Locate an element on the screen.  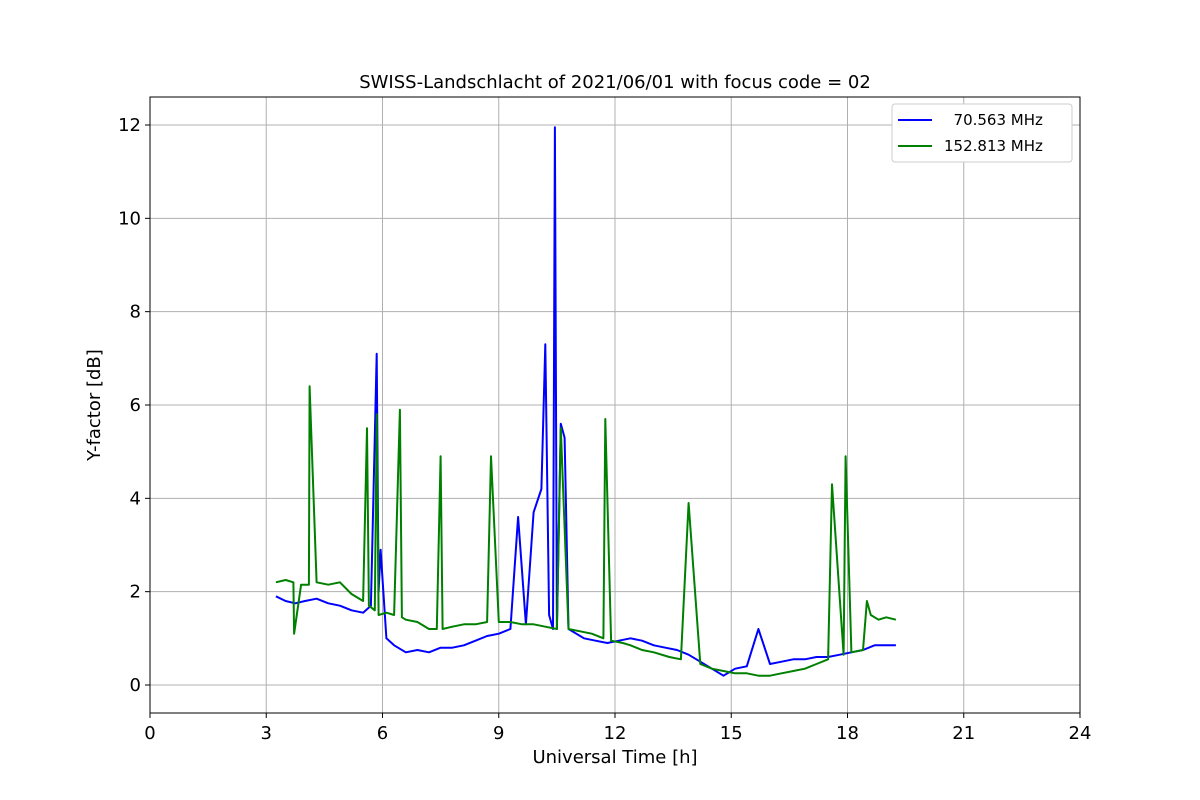
x-tick-label: 3 is located at coordinates (266, 733).